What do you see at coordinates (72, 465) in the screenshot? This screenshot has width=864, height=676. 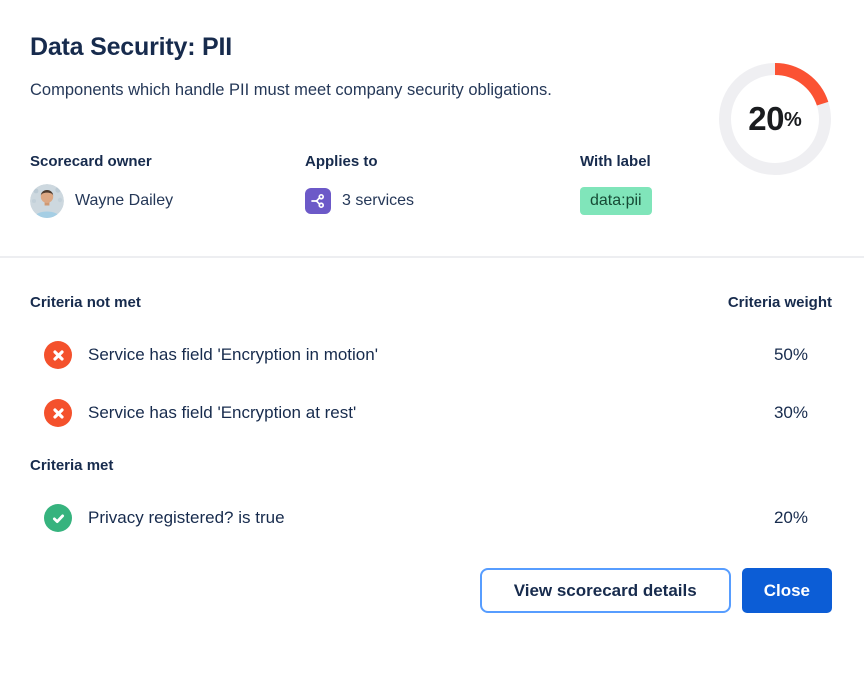 I see `criteria-met-heading: Criteria met` at bounding box center [72, 465].